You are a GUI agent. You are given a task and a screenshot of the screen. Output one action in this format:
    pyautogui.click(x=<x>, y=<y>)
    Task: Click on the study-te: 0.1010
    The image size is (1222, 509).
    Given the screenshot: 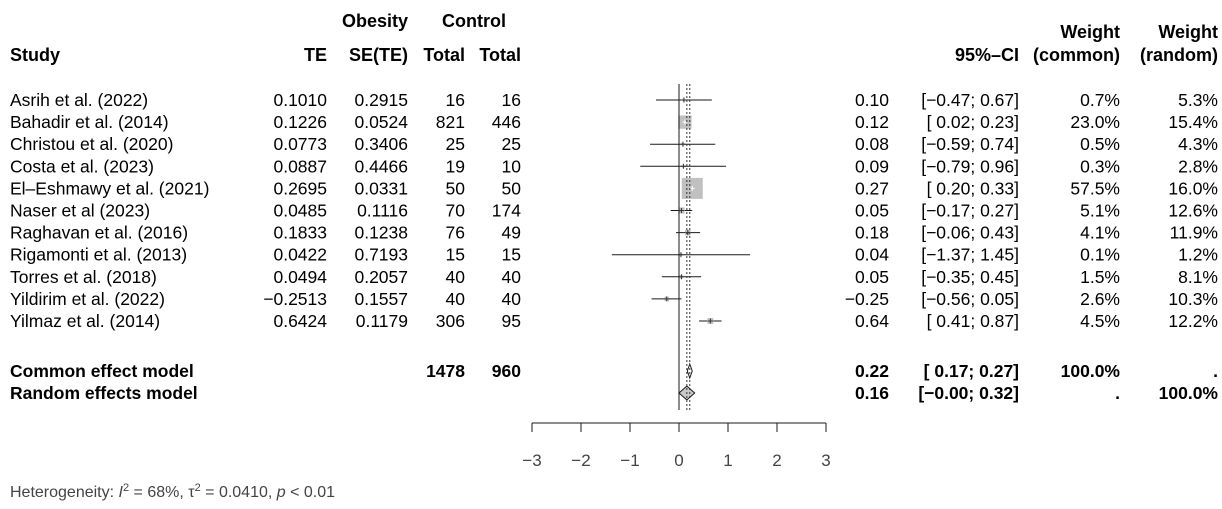 What is the action you would take?
    pyautogui.click(x=300, y=100)
    